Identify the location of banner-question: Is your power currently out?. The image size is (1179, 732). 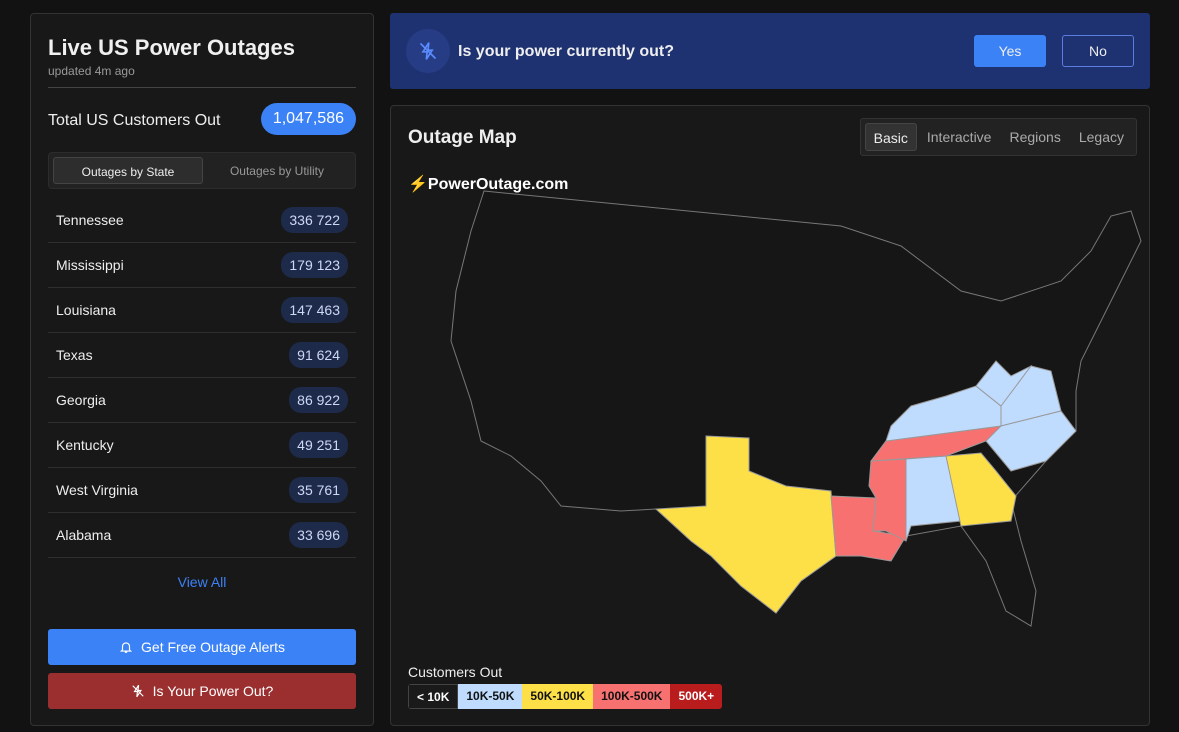
(566, 51).